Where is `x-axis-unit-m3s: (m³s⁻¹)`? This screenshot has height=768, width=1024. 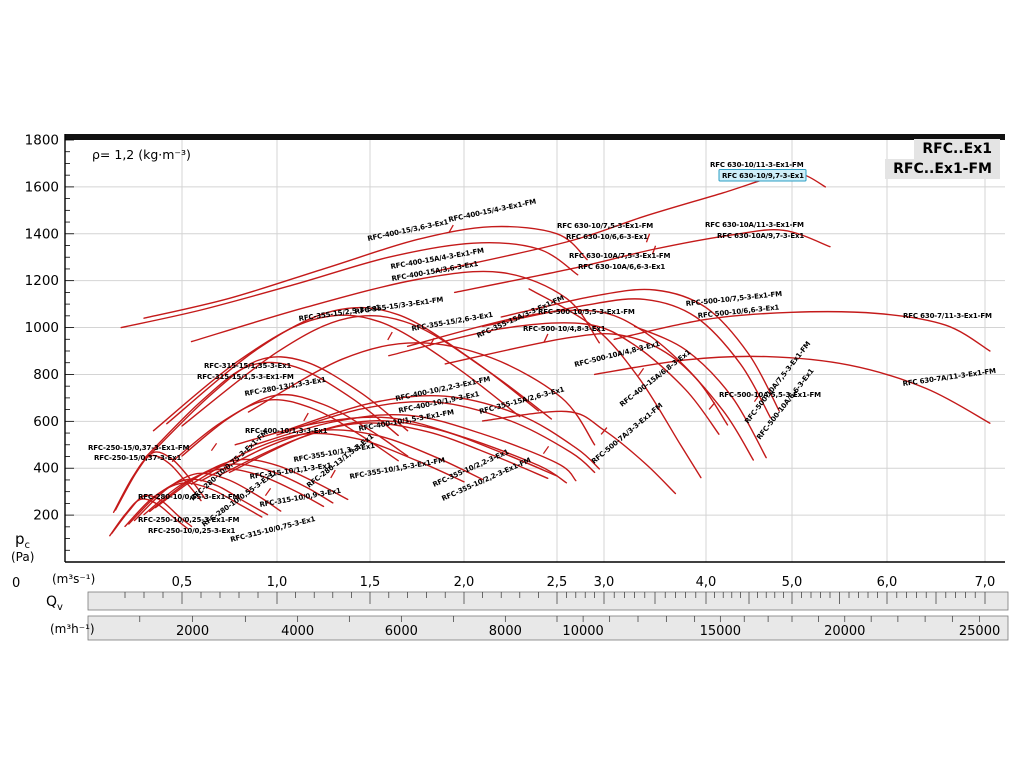 x-axis-unit-m3s: (m³s⁻¹) is located at coordinates (74, 579).